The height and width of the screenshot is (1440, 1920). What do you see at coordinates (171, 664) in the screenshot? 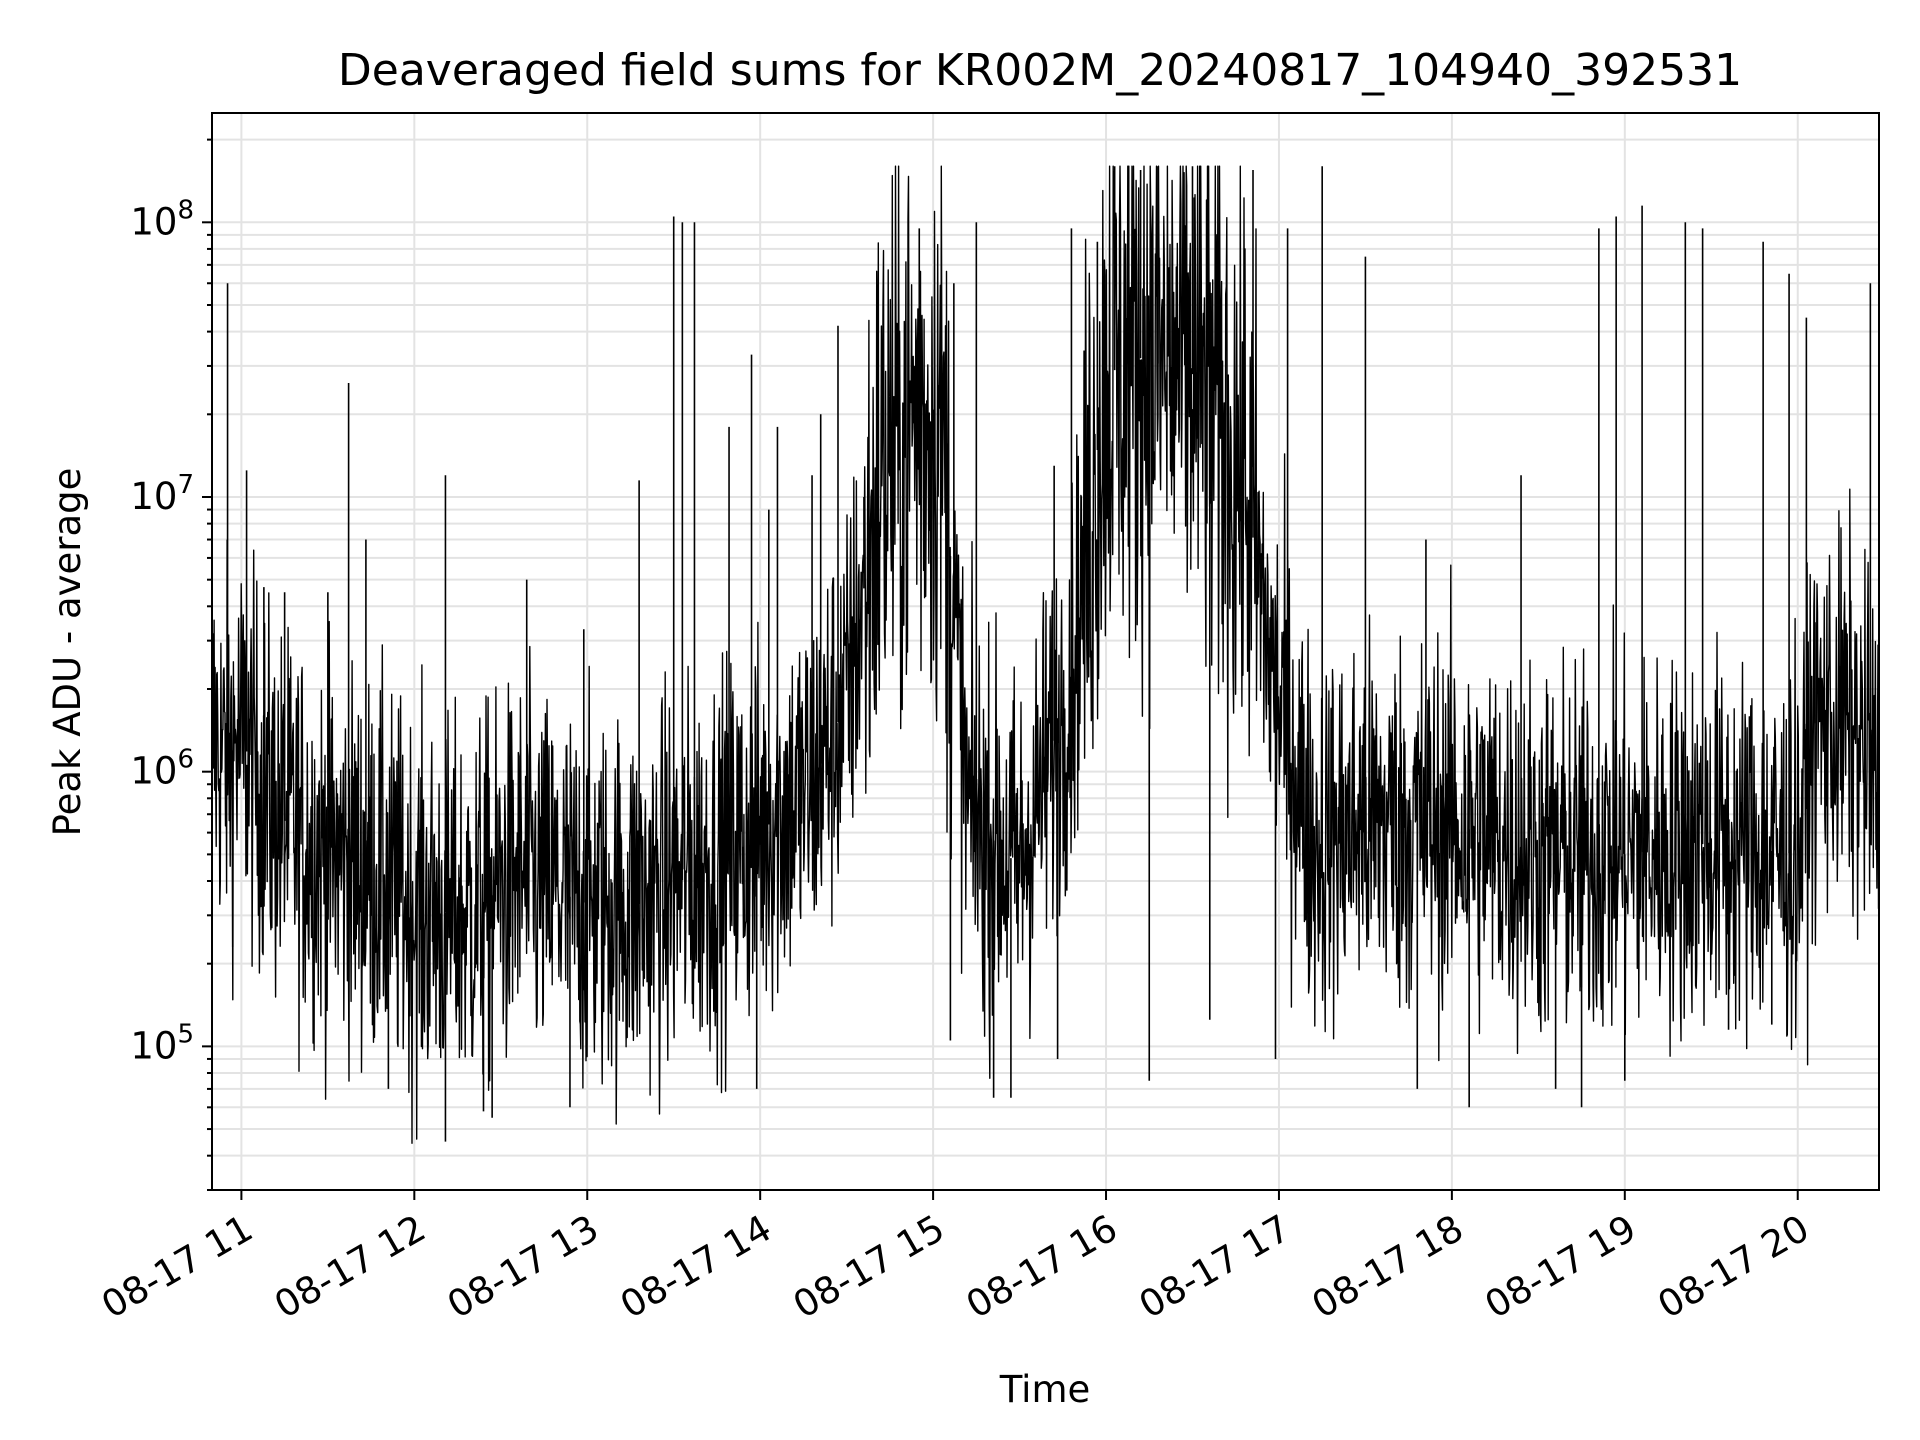
I see `y-axis: 105 106 107 108` at bounding box center [171, 664].